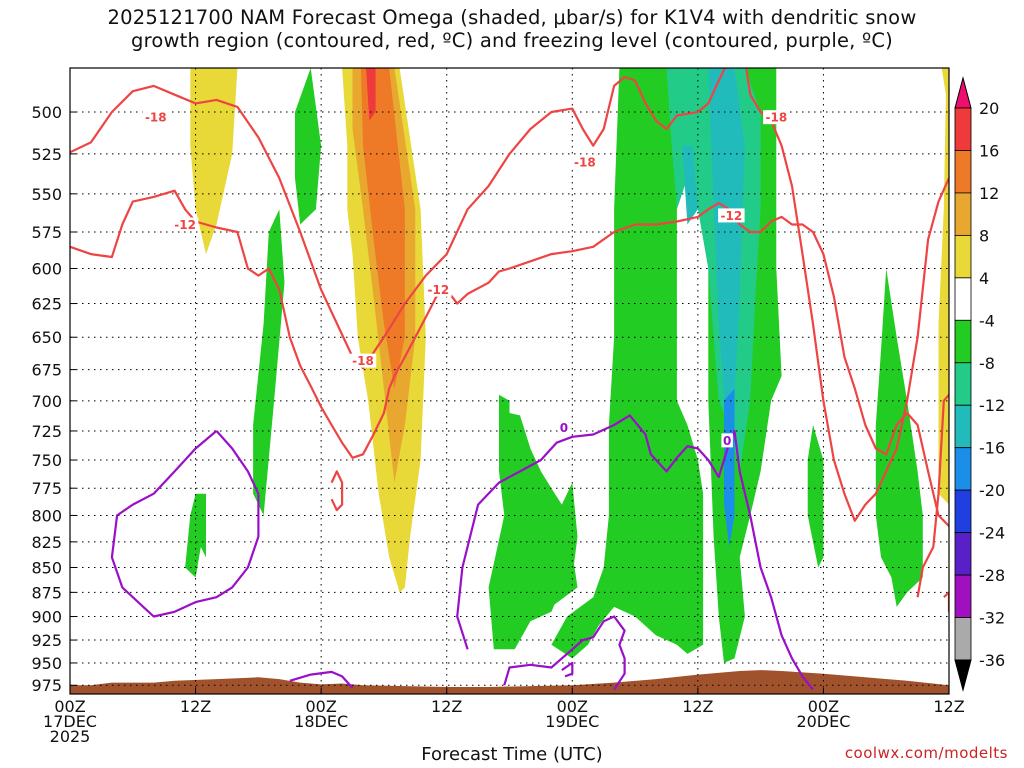 The height and width of the screenshot is (768, 1024). What do you see at coordinates (46, 488) in the screenshot?
I see `y-tick-label-775: 775` at bounding box center [46, 488].